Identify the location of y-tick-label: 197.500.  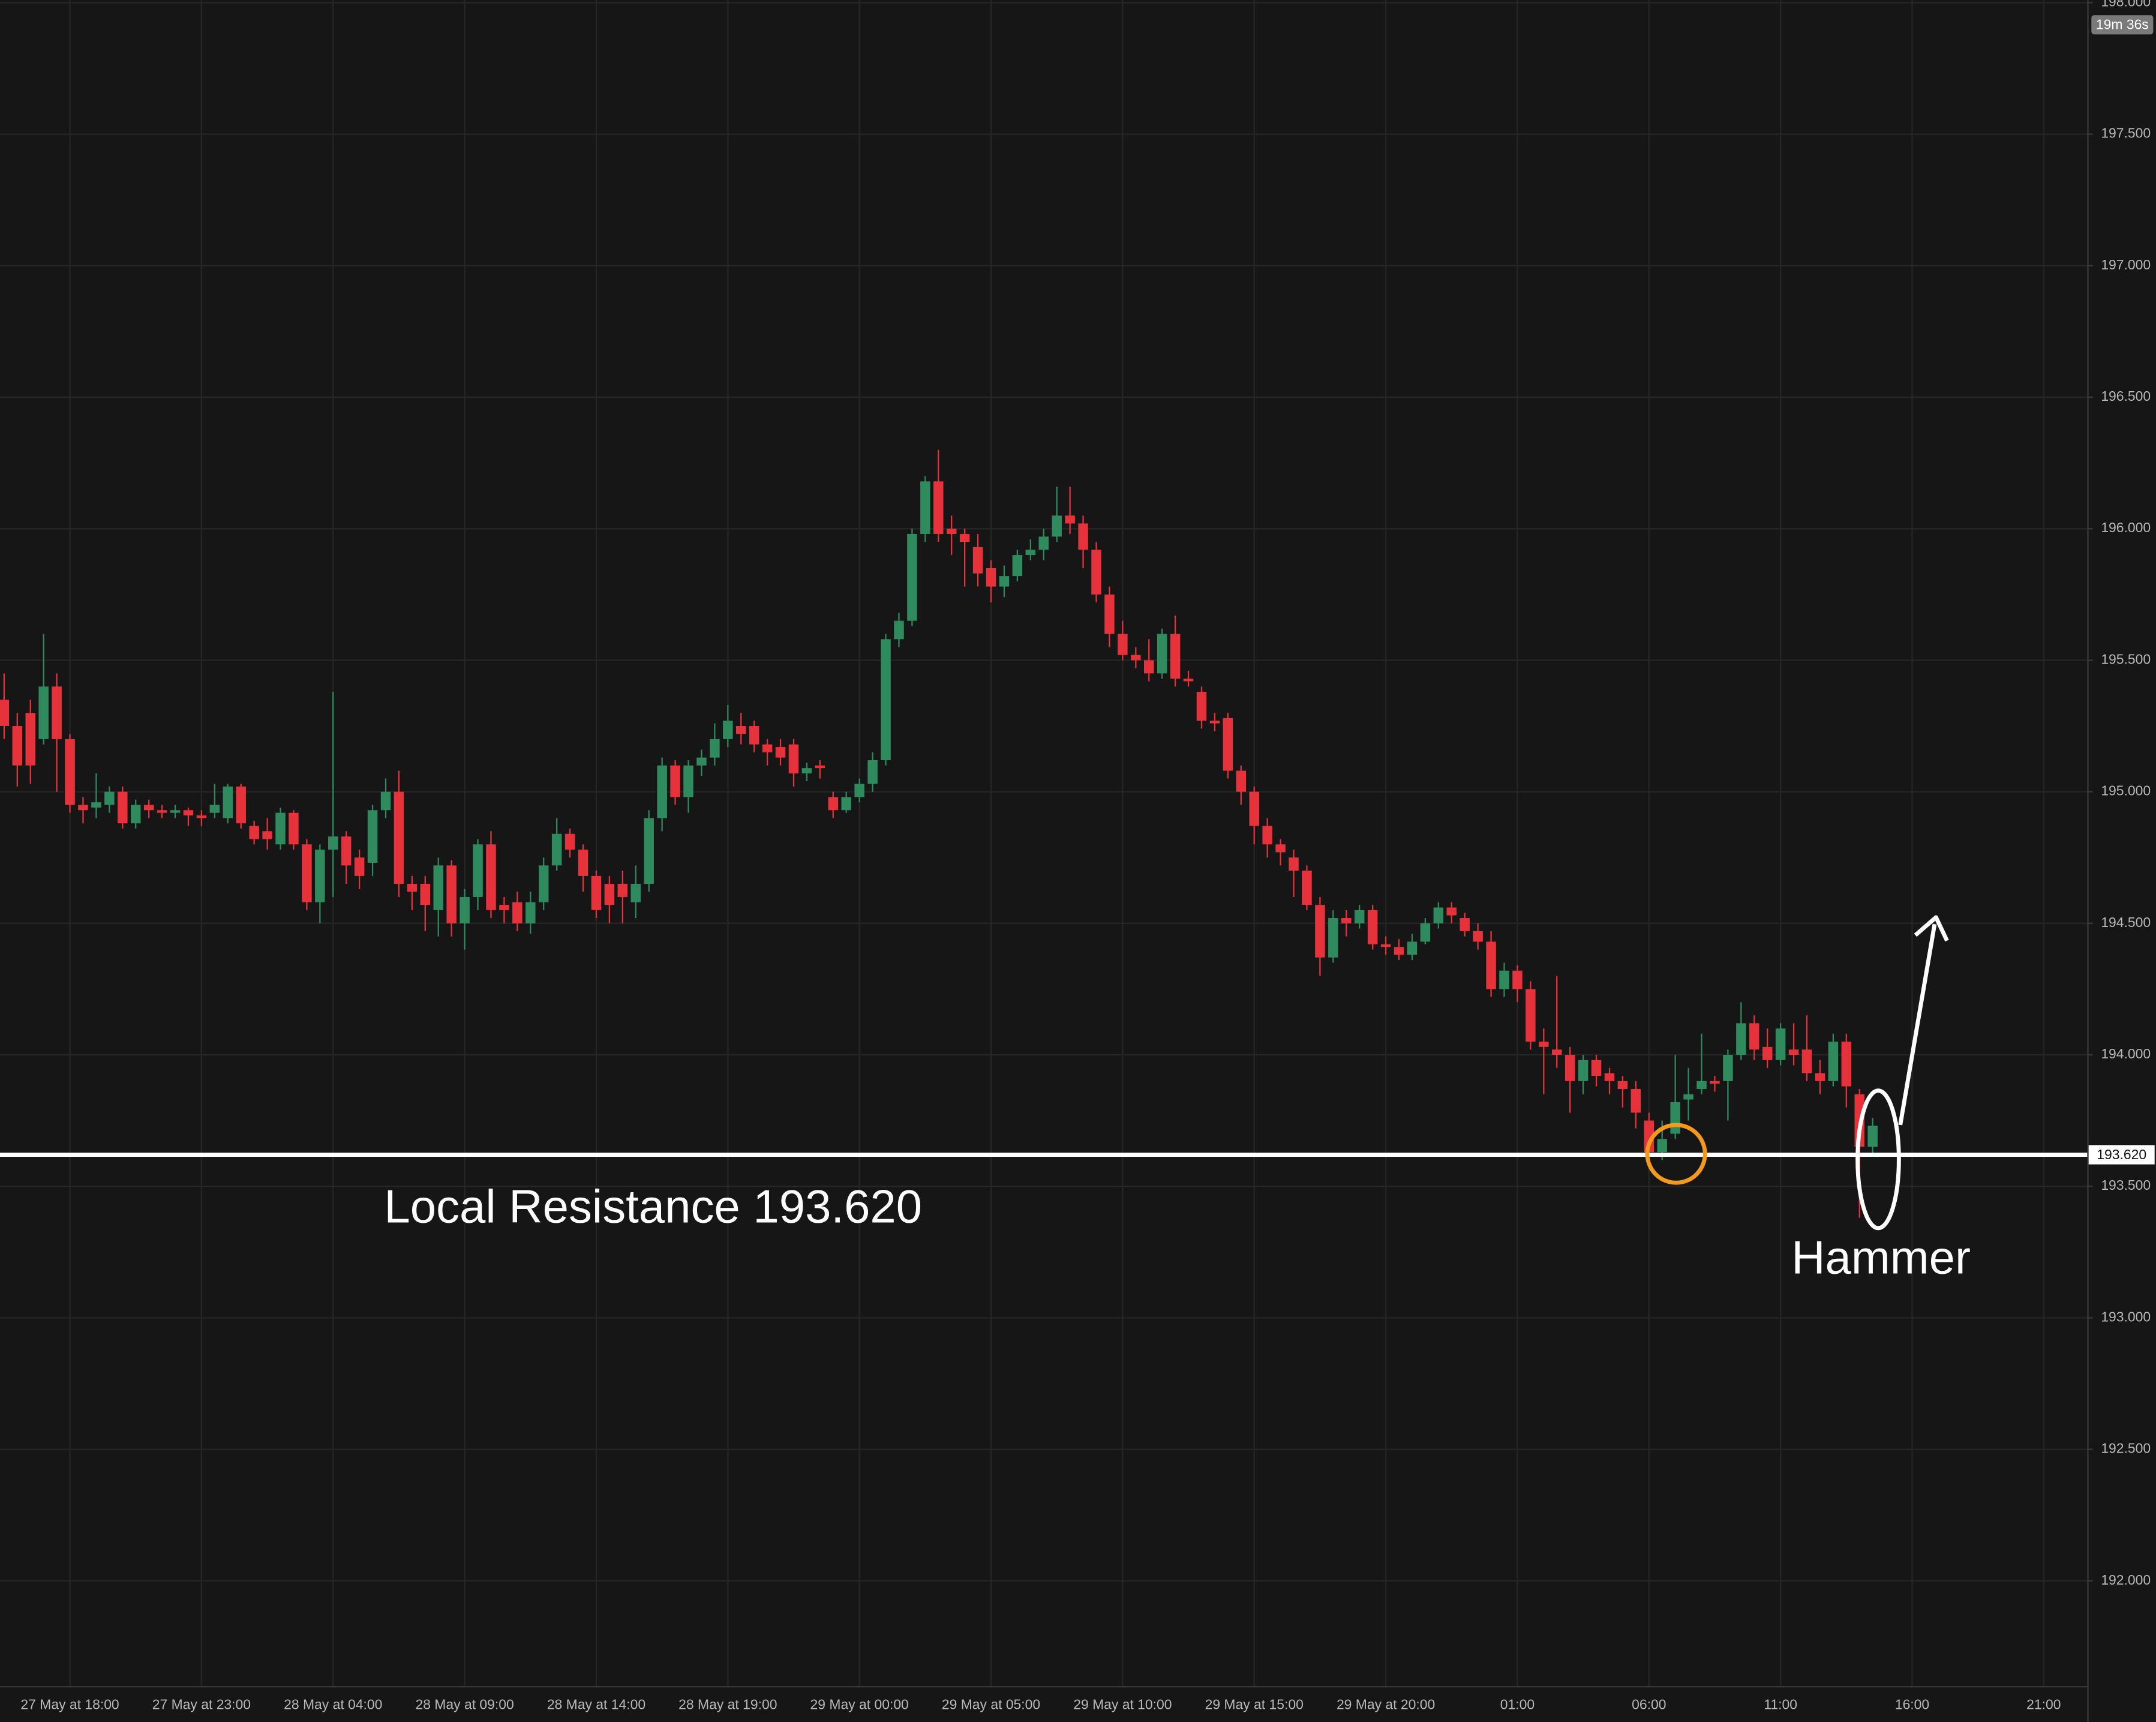
(2126, 133).